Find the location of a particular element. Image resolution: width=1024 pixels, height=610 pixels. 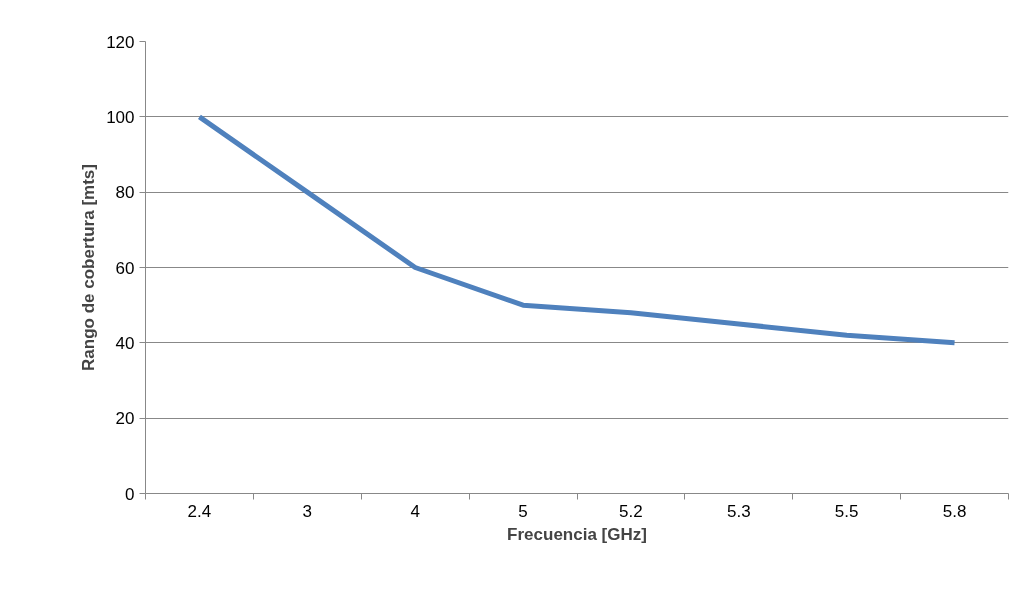

y-tick-label: 0 is located at coordinates (130, 494).